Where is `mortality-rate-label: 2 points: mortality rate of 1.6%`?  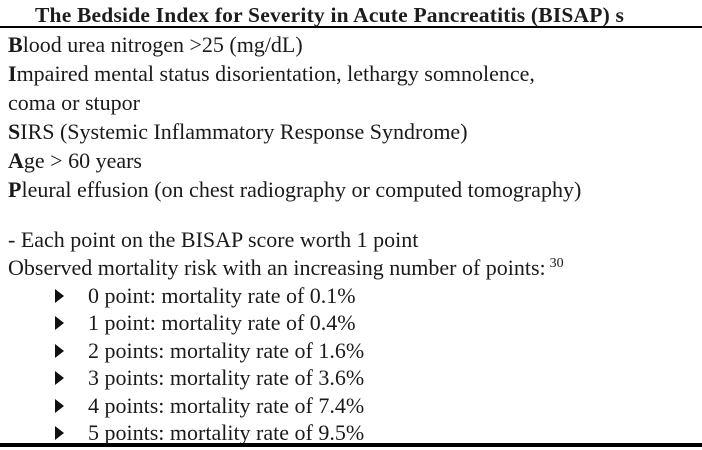
mortality-rate-label: 2 points: mortality rate of 1.6% is located at coordinates (226, 350).